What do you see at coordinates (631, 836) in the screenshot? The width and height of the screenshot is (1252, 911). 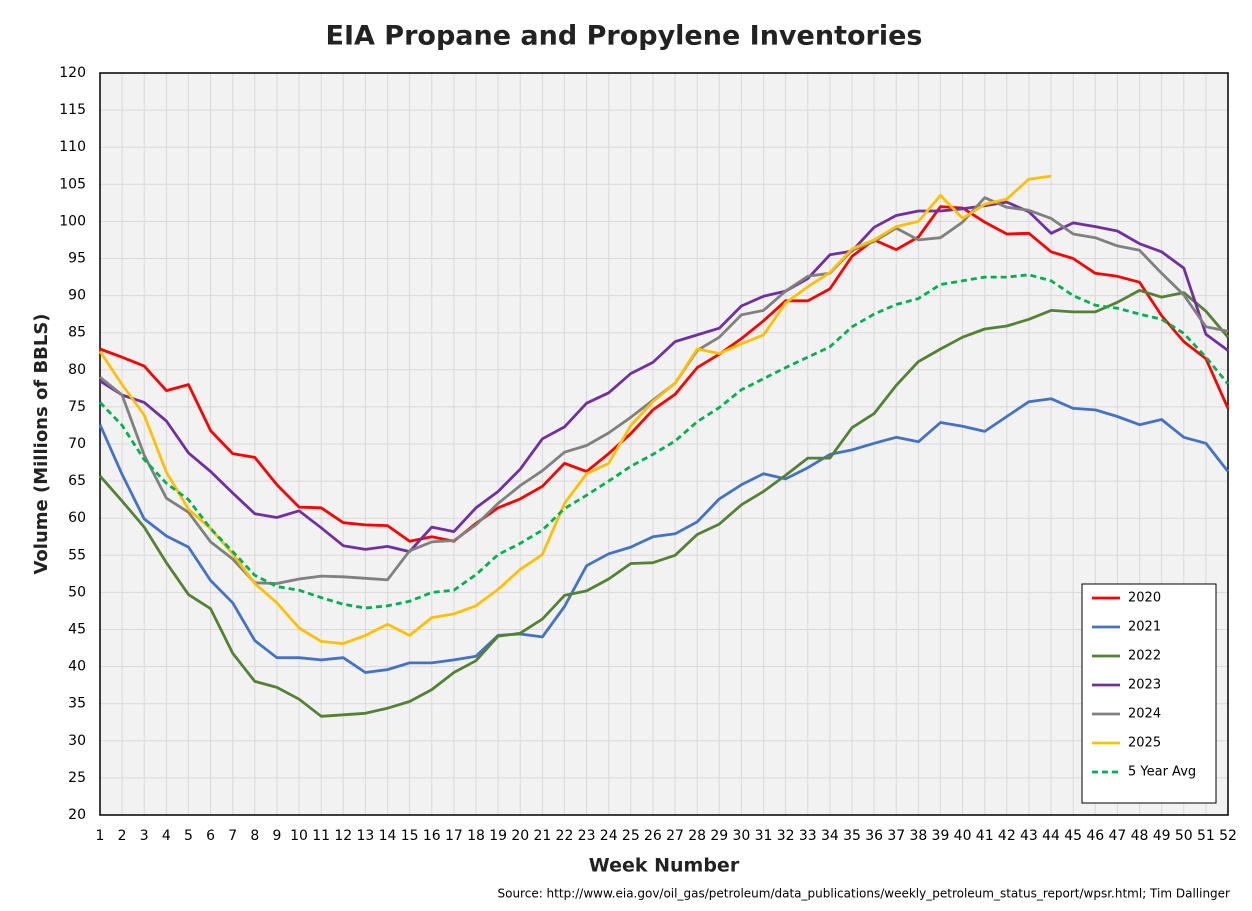 I see `x-tick-label: 25` at bounding box center [631, 836].